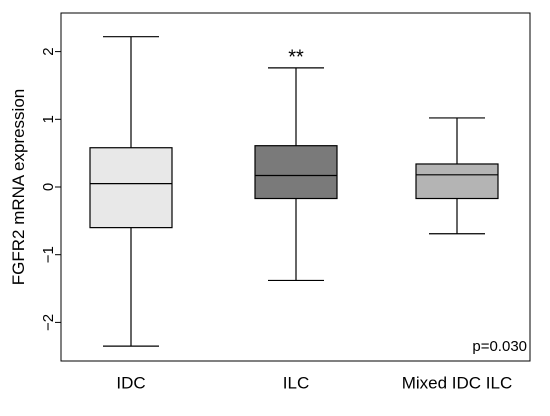  I want to click on box-mixed-idc-ilc, so click(457, 176).